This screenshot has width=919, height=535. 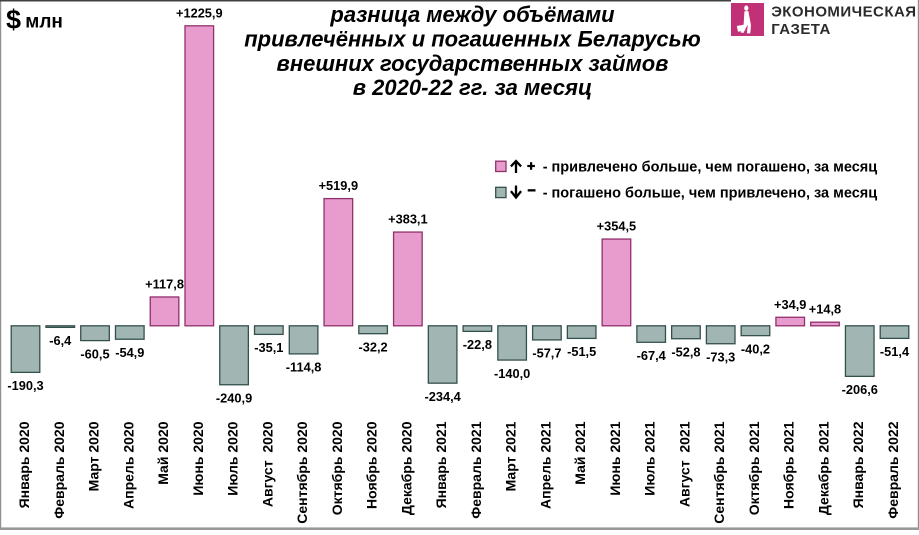 I want to click on svg-text: Март 2021, so click(x=511, y=456).